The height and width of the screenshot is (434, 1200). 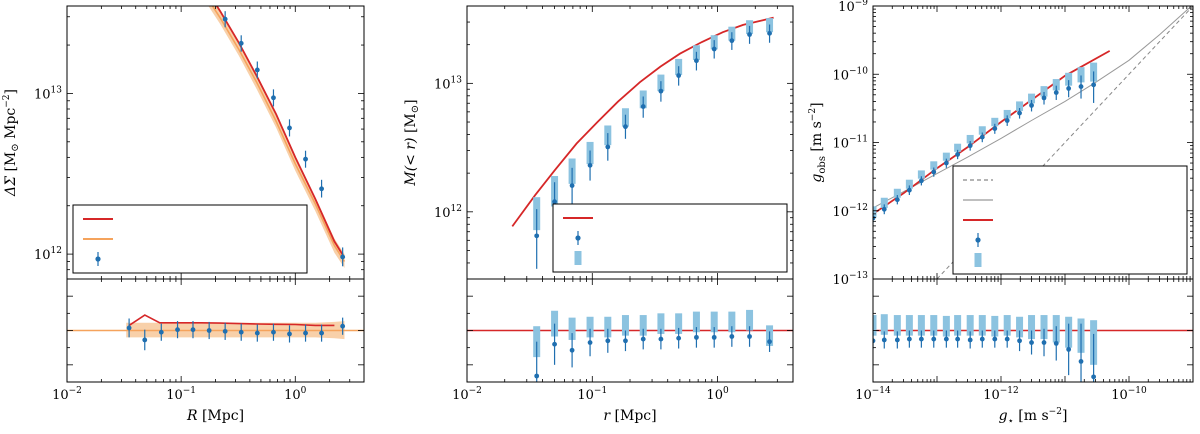 I want to click on legend-swatch-point, so click(x=978, y=240).